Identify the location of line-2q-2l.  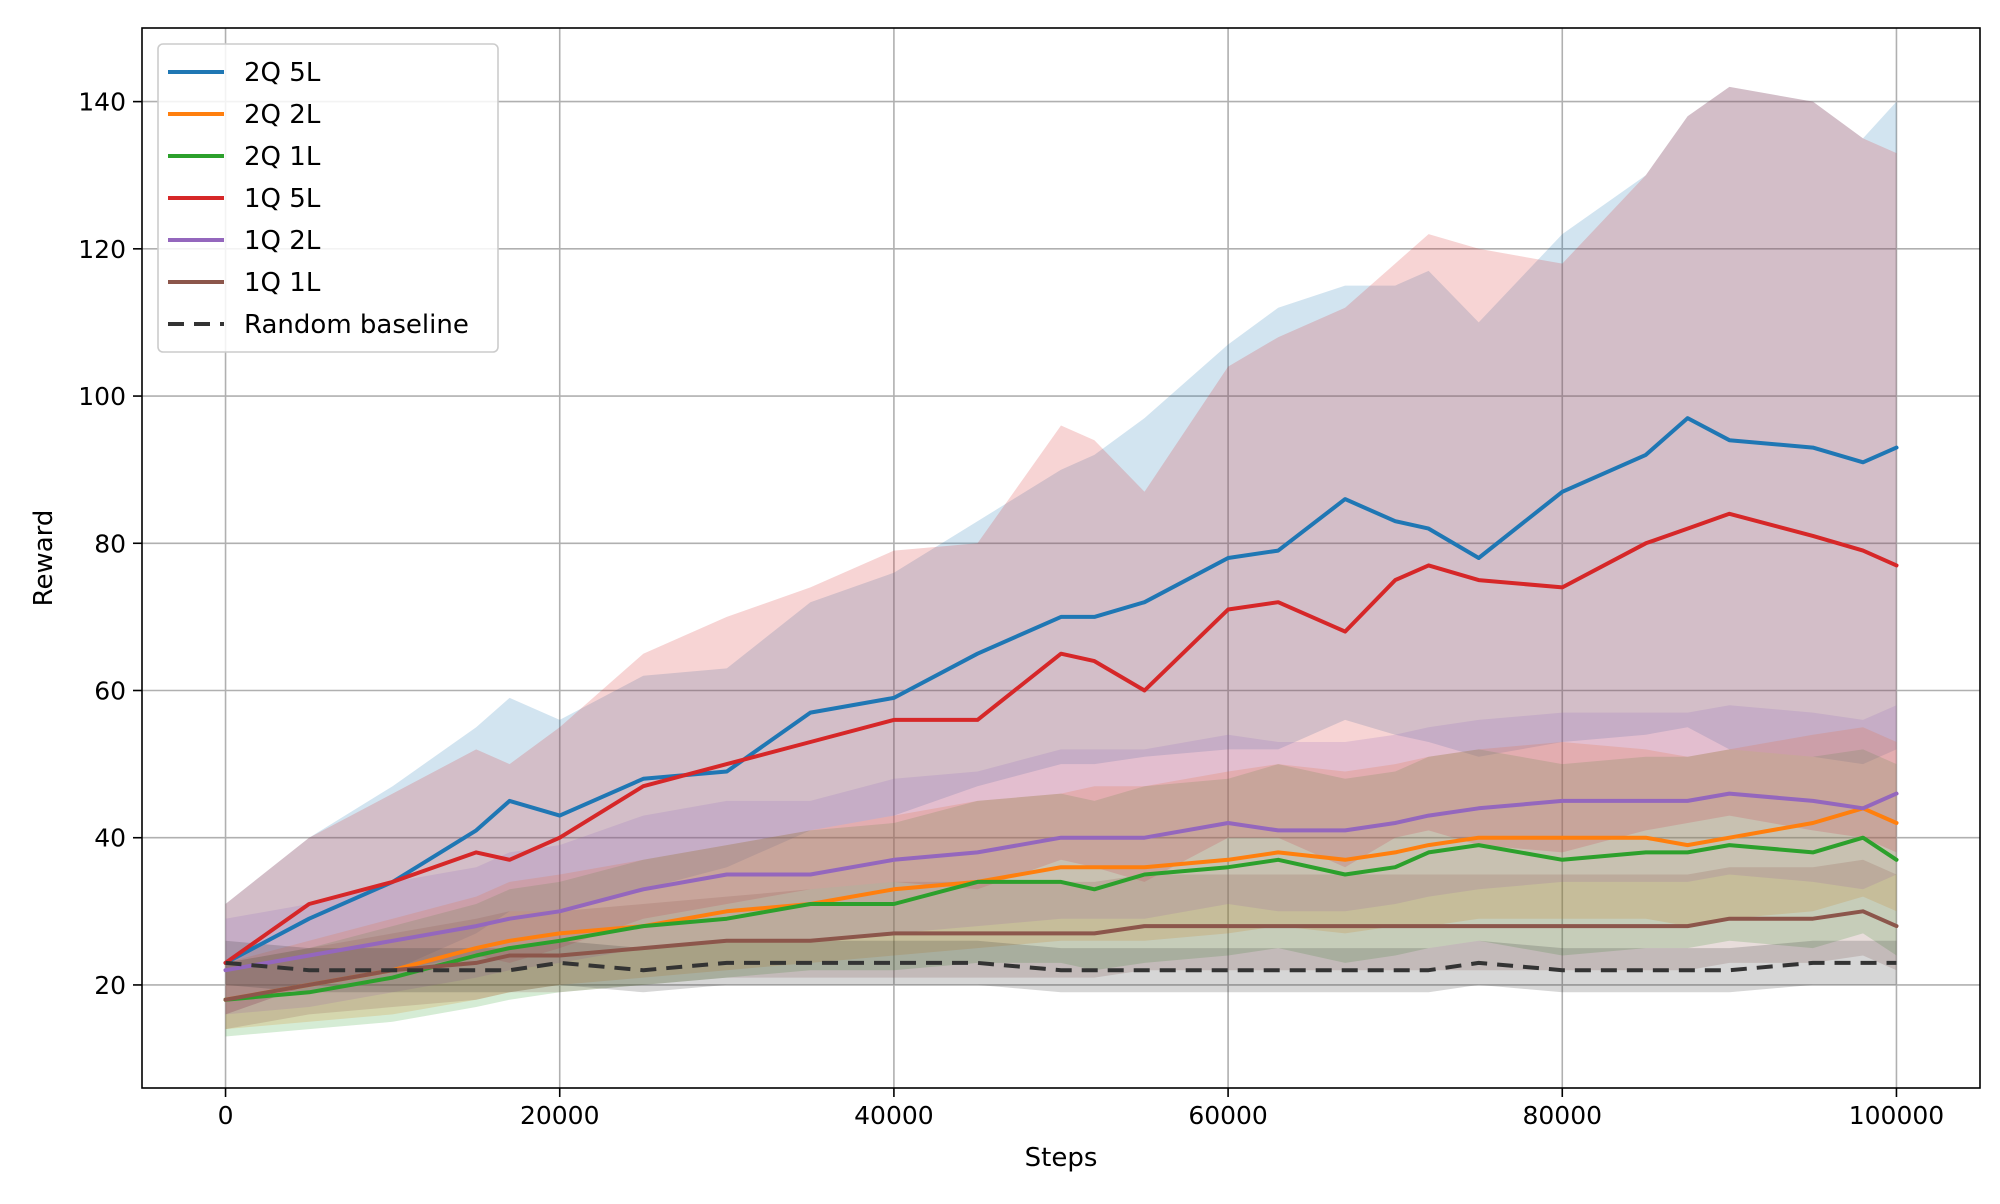
(1061, 904).